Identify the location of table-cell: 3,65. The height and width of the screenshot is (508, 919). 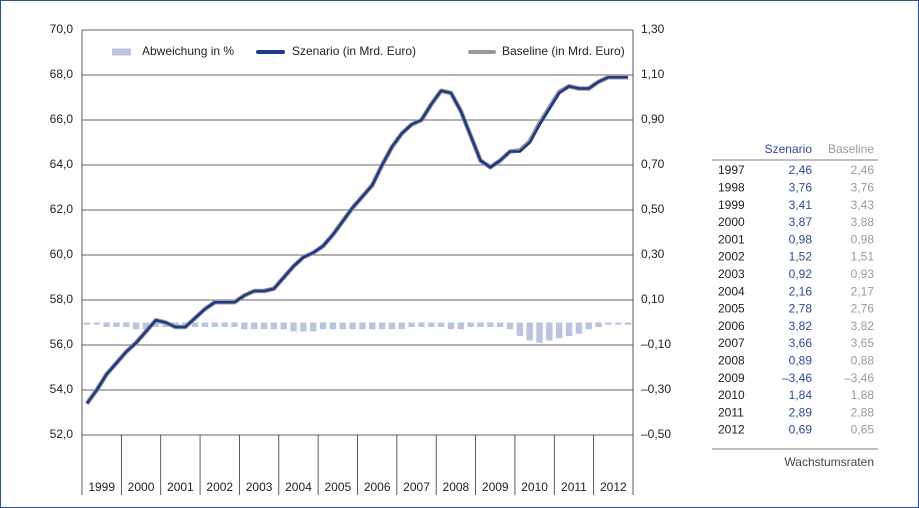
(863, 343).